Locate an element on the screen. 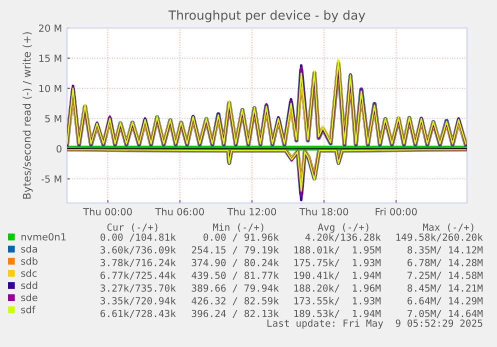 The width and height of the screenshot is (497, 347). text: Cur (-/+) is located at coordinates (132, 227).